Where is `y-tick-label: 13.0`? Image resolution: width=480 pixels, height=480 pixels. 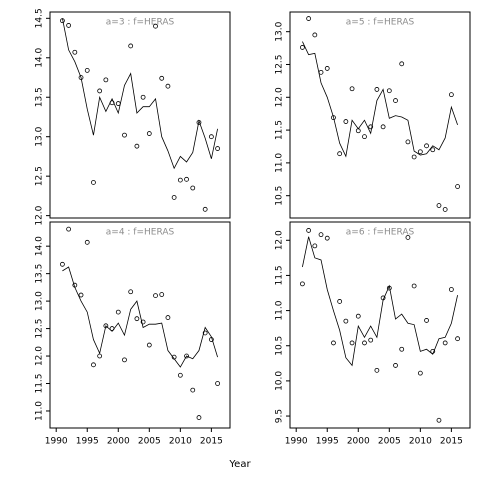 y-tick-label: 13.0 is located at coordinates (280, 31).